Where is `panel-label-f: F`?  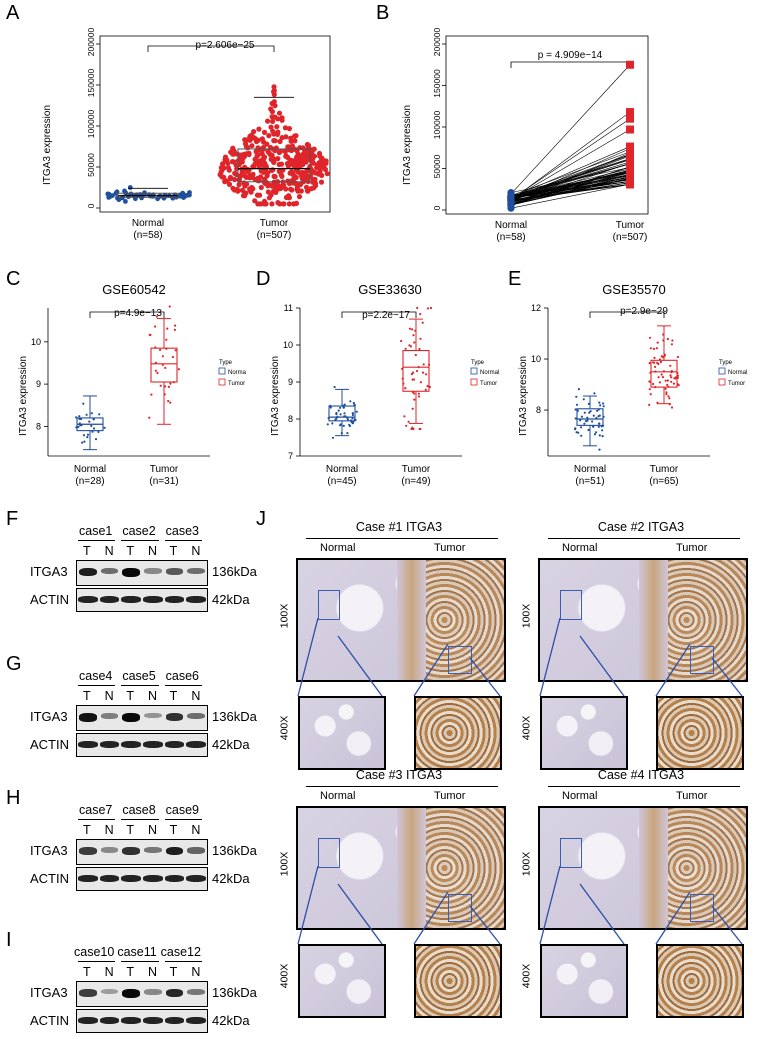 panel-label-f: F is located at coordinates (12, 519).